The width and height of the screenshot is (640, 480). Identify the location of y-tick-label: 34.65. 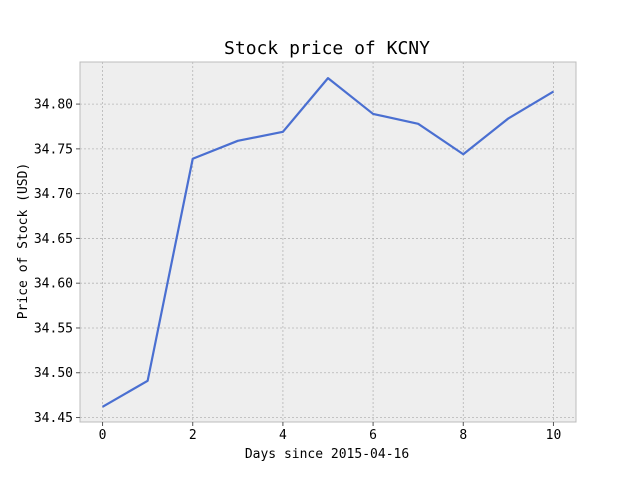
(53, 239).